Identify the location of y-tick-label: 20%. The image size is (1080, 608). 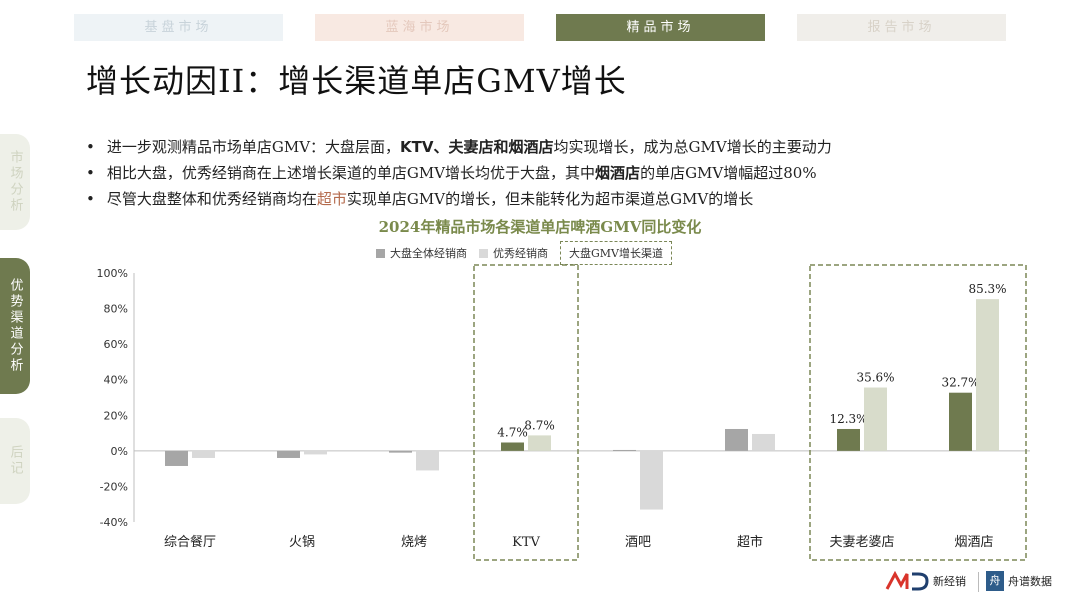
(116, 415).